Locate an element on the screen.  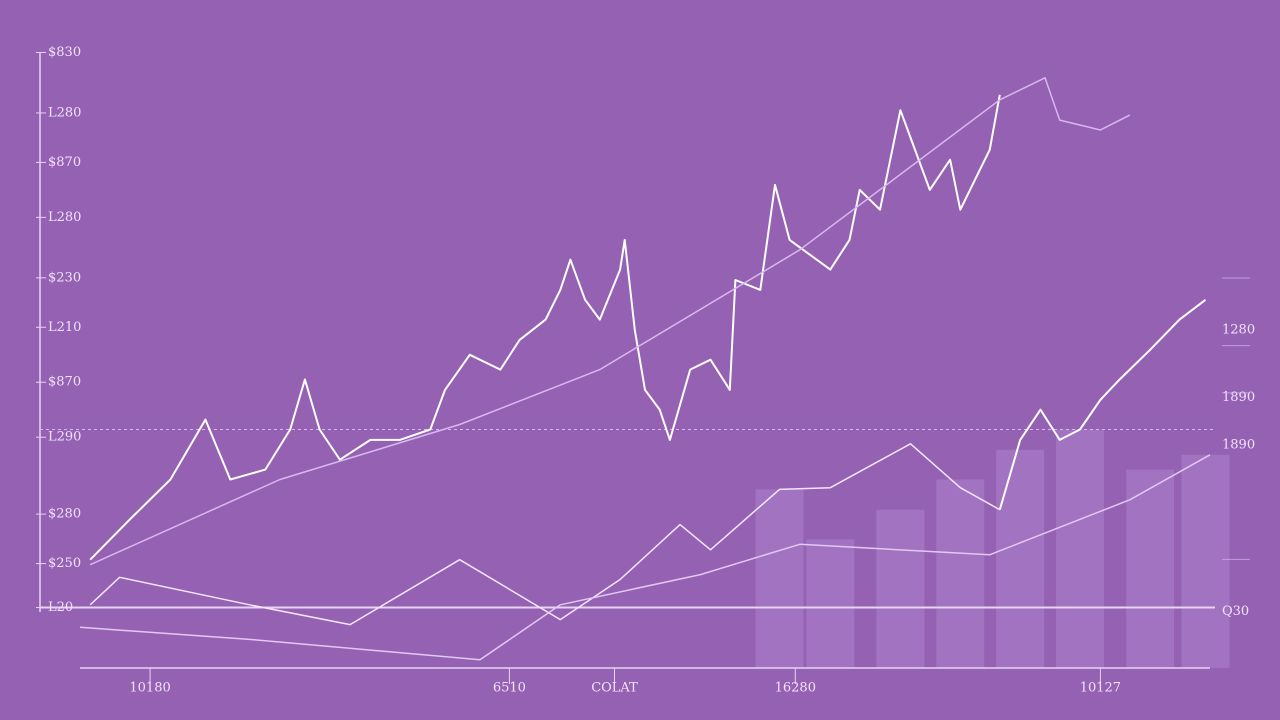
y2-tick-label: Q30 is located at coordinates (1235, 611).